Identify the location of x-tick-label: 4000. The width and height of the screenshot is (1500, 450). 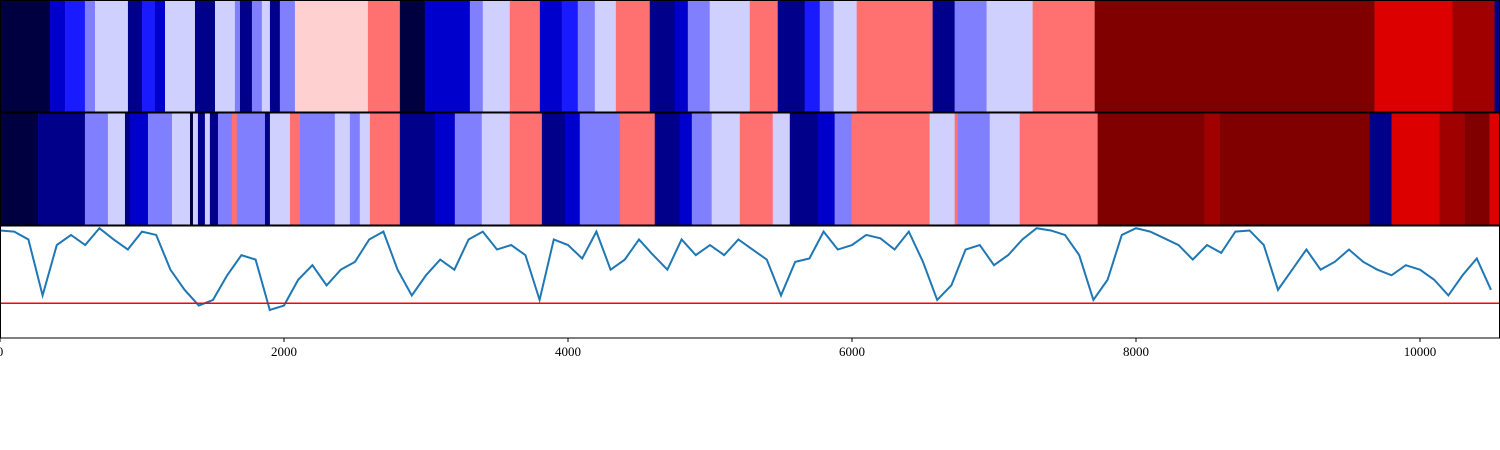
(568, 351).